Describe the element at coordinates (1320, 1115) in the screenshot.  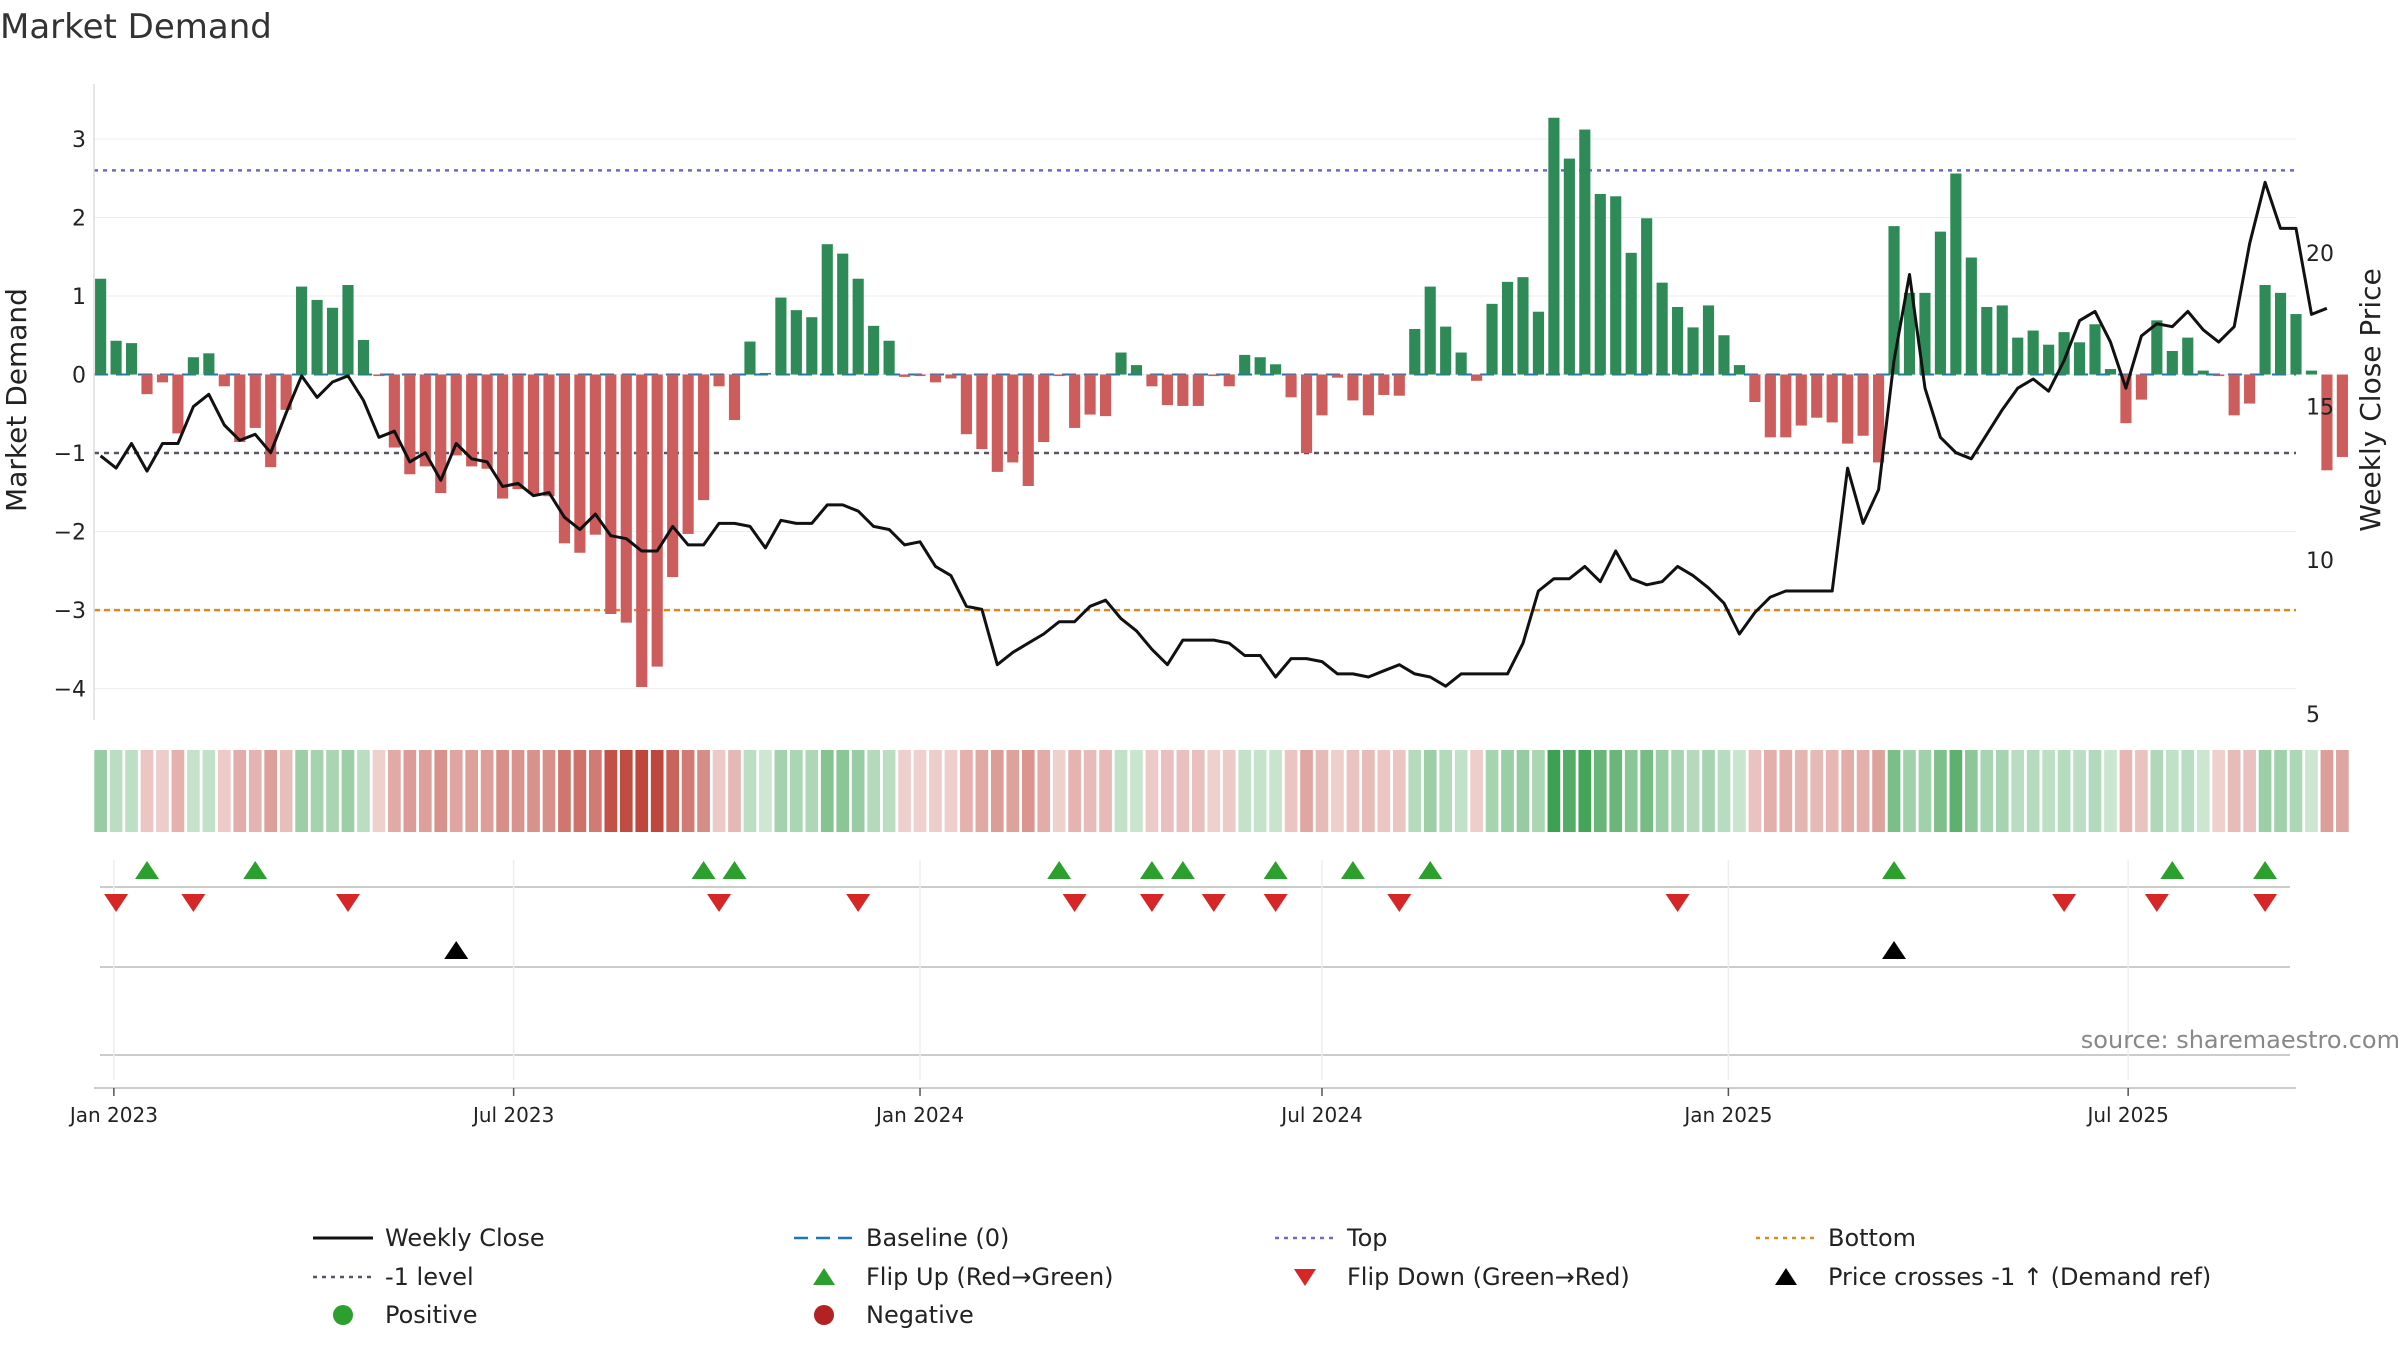
I see `x-tick-label: Jul 2024` at that location.